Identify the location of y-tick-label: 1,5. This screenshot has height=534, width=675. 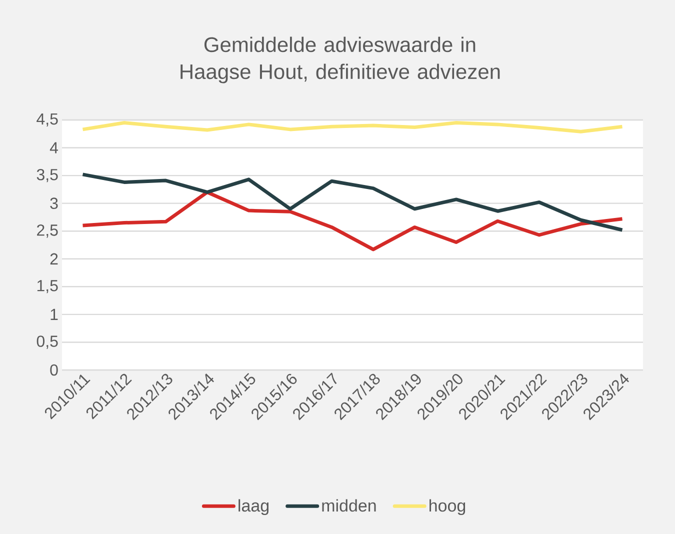
(47, 287).